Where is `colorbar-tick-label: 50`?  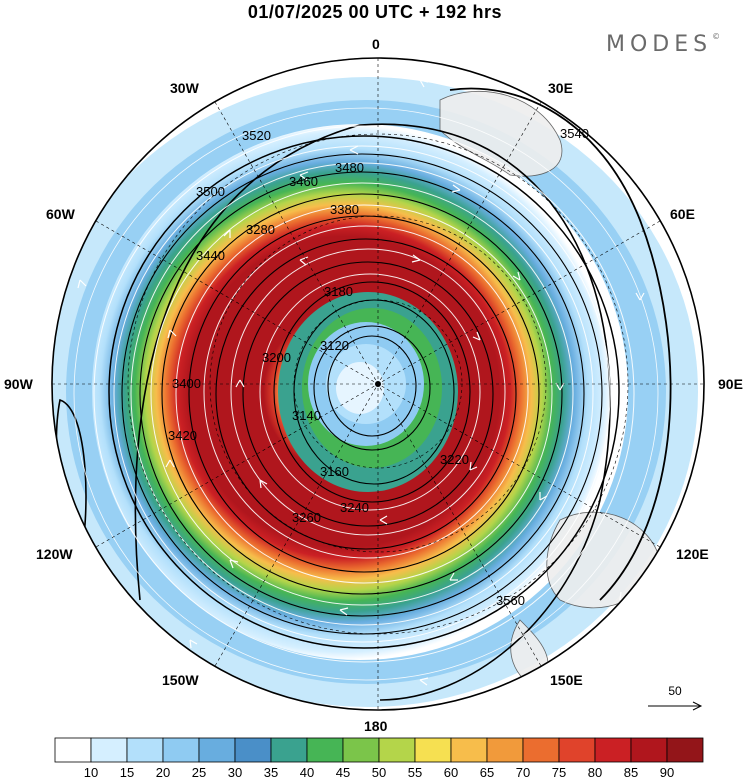
colorbar-tick-label: 50 is located at coordinates (379, 772).